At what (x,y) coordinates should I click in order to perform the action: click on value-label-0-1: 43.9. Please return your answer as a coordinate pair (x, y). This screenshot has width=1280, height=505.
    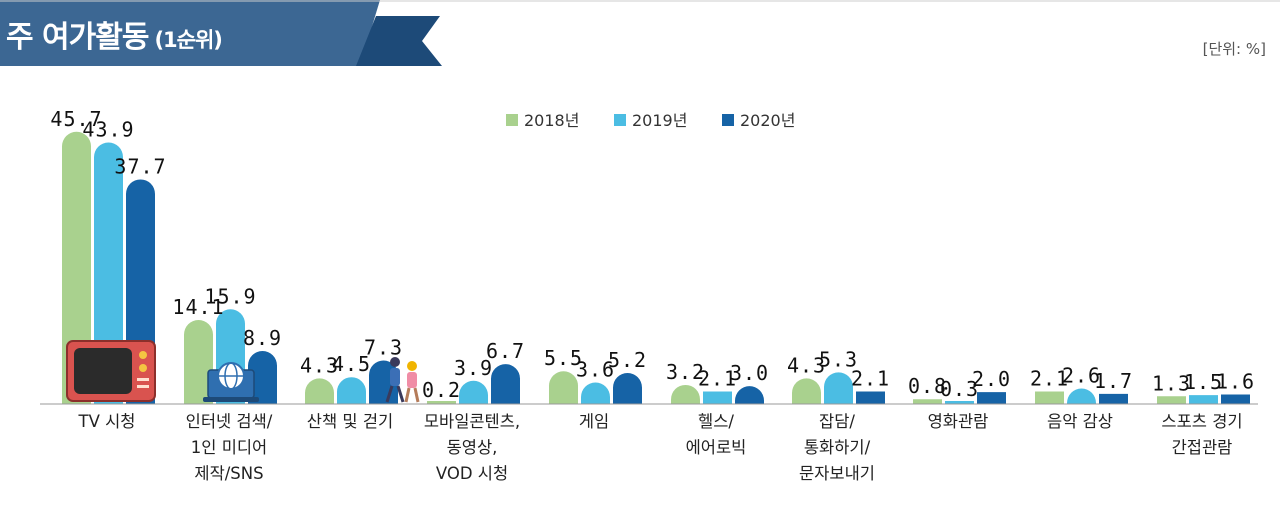
    Looking at the image, I should click on (108, 130).